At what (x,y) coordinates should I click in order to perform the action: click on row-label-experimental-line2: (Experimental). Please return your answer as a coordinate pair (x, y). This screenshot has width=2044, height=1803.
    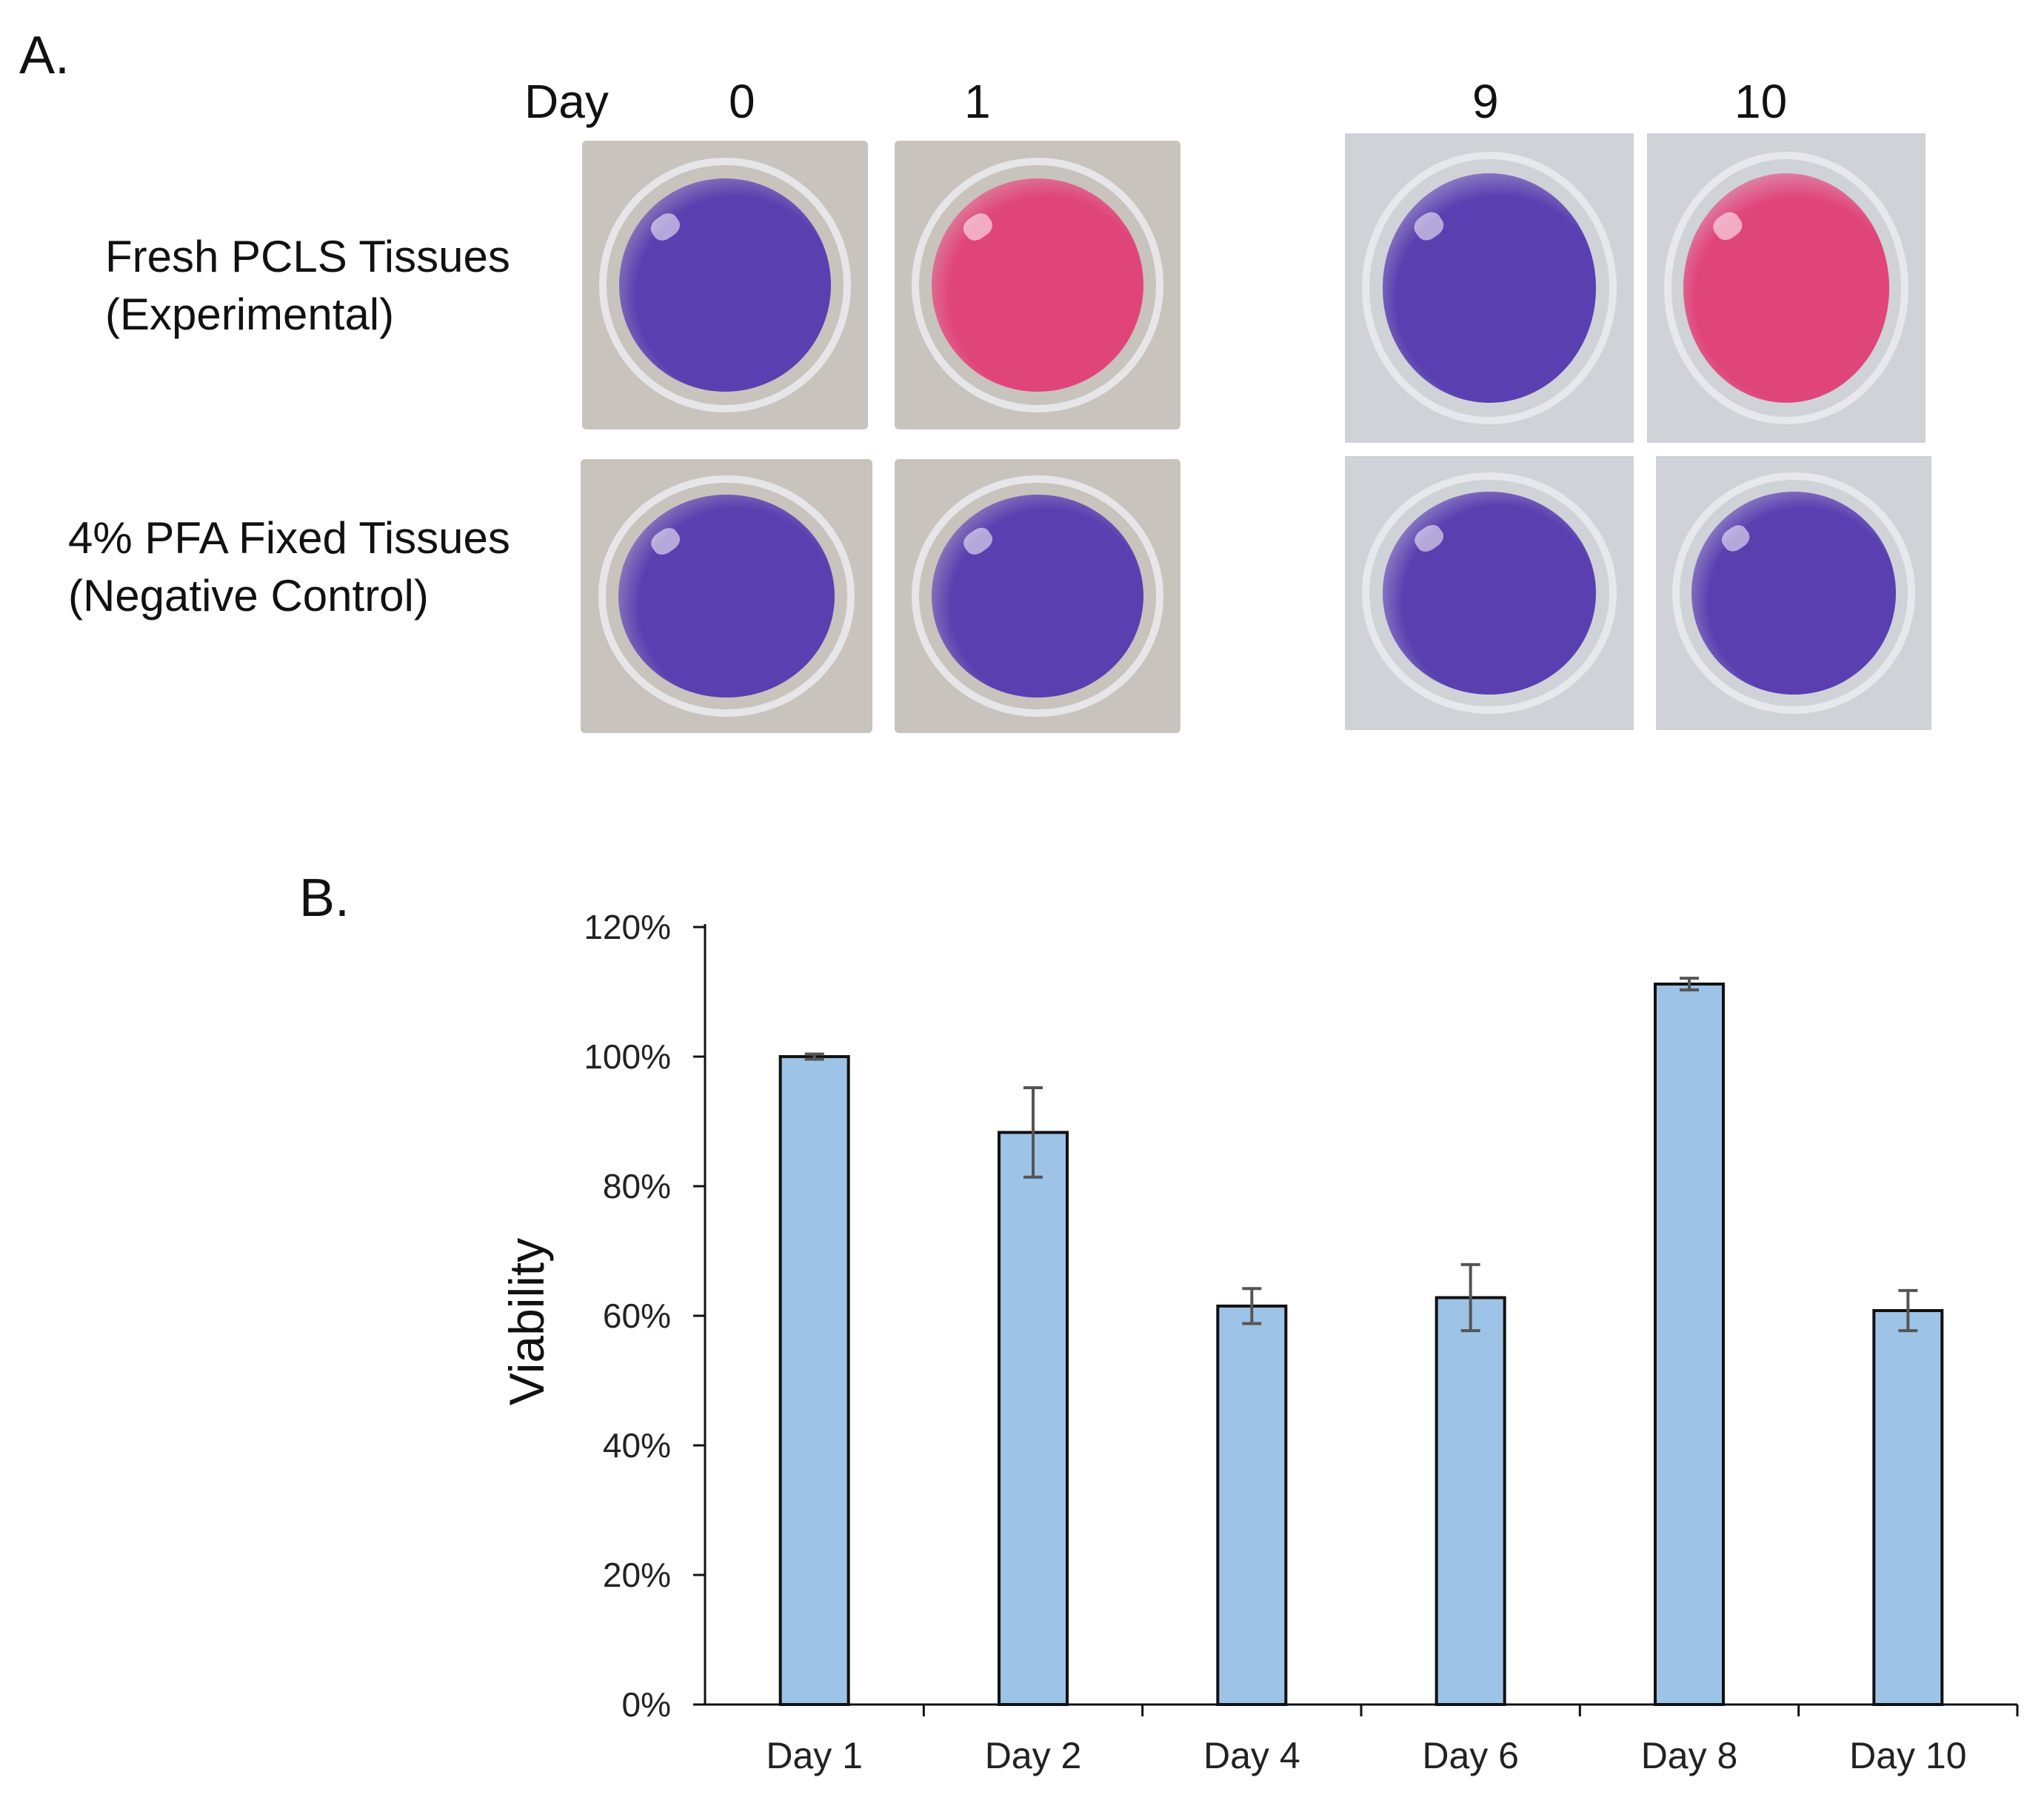
    Looking at the image, I should click on (250, 314).